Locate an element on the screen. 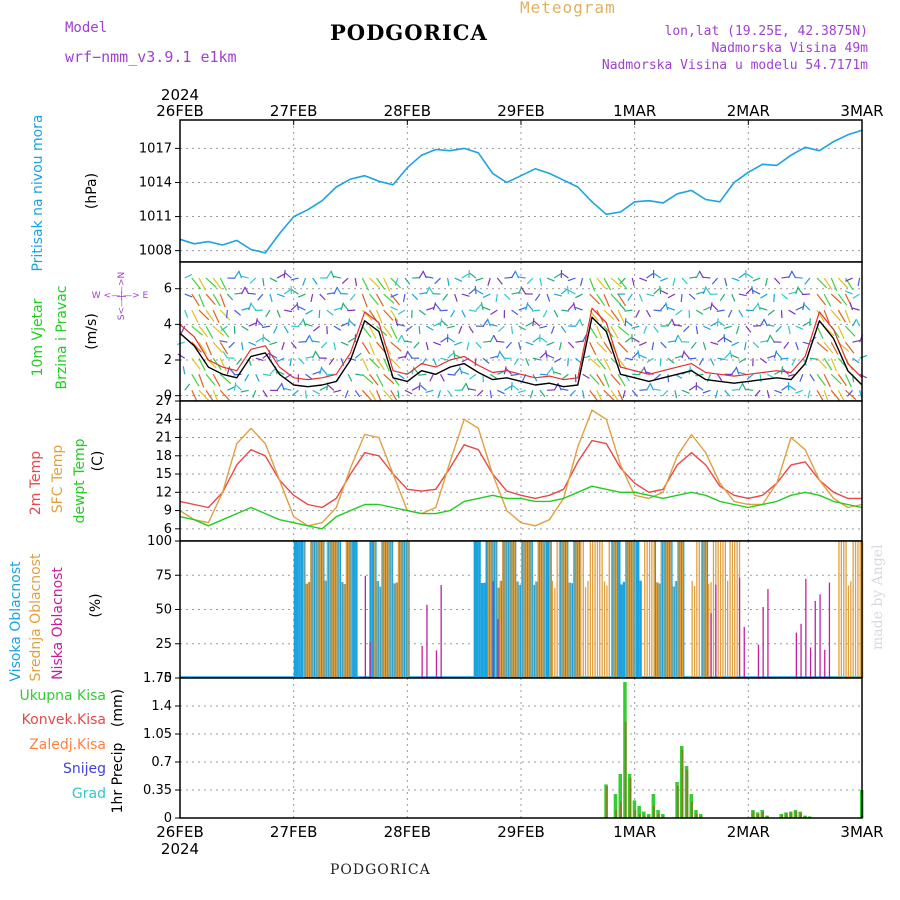  y-tick-label: 18 is located at coordinates (163, 456).